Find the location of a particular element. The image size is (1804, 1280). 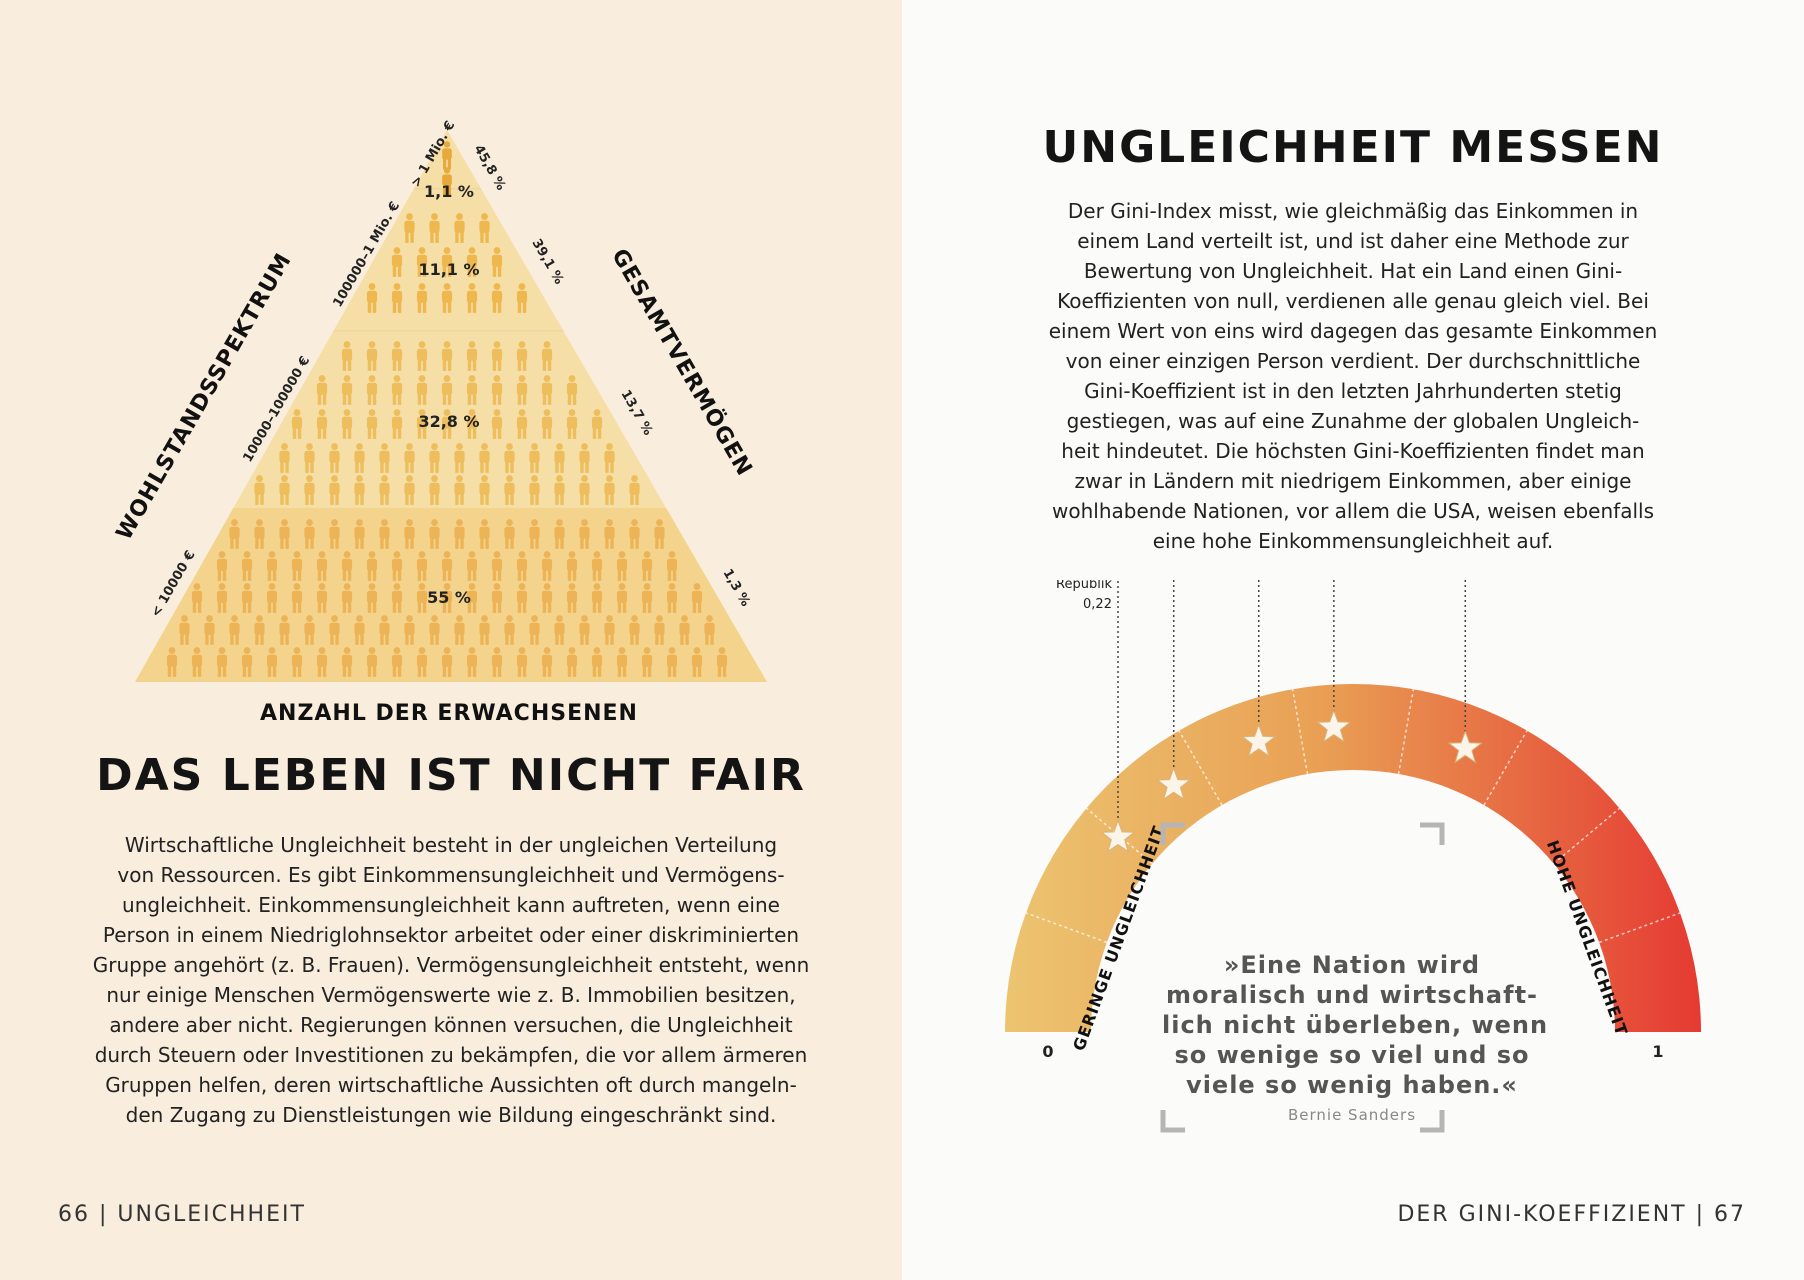

gauge-divider is located at coordinates (1066, 928).